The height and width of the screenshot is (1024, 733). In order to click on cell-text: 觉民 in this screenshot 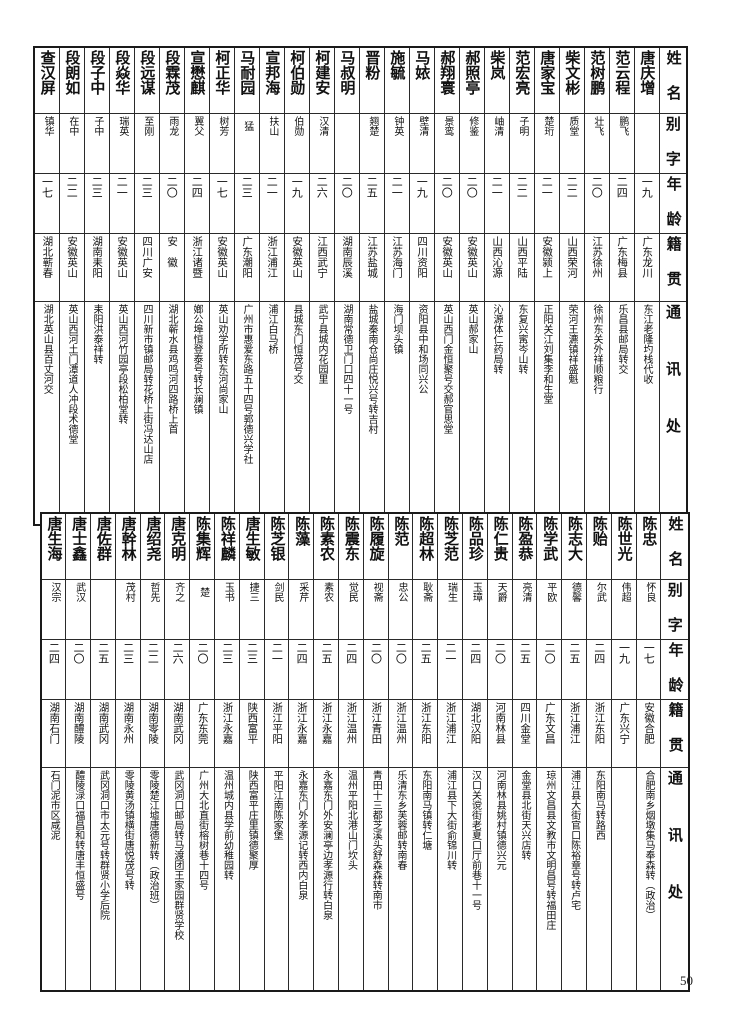, I will do `click(352, 591)`.